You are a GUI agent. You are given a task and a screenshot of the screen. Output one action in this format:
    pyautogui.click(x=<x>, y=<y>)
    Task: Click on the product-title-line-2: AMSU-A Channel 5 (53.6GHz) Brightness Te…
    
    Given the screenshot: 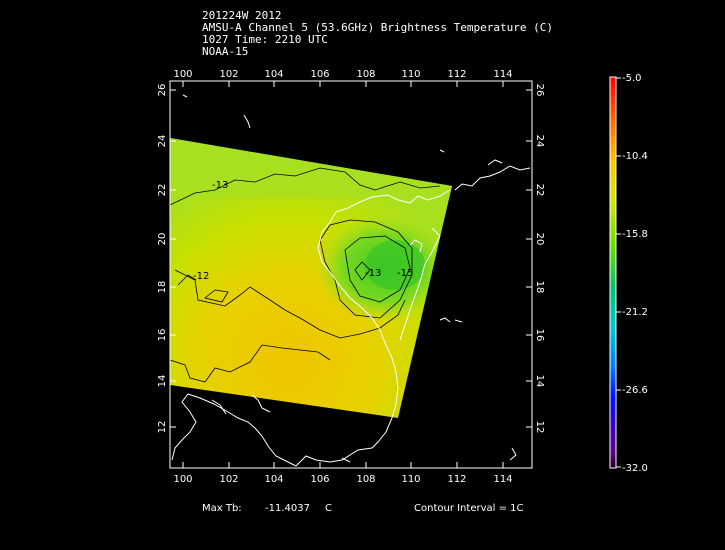 What is the action you would take?
    pyautogui.click(x=377, y=27)
    